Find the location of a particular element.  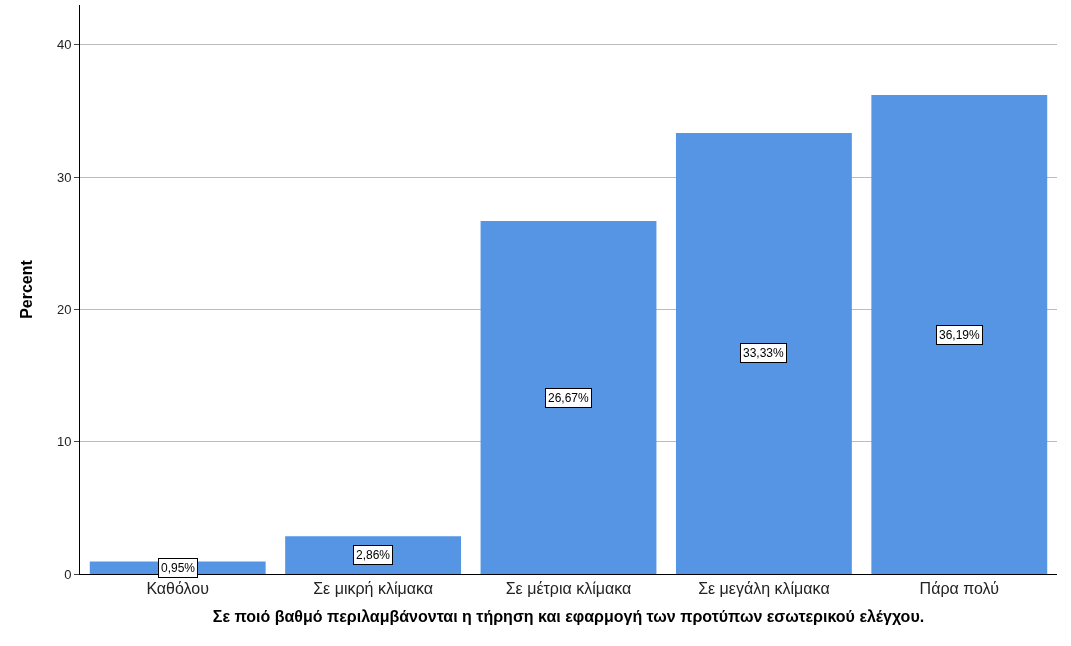

y-tick-label: 30 is located at coordinates (64, 177).